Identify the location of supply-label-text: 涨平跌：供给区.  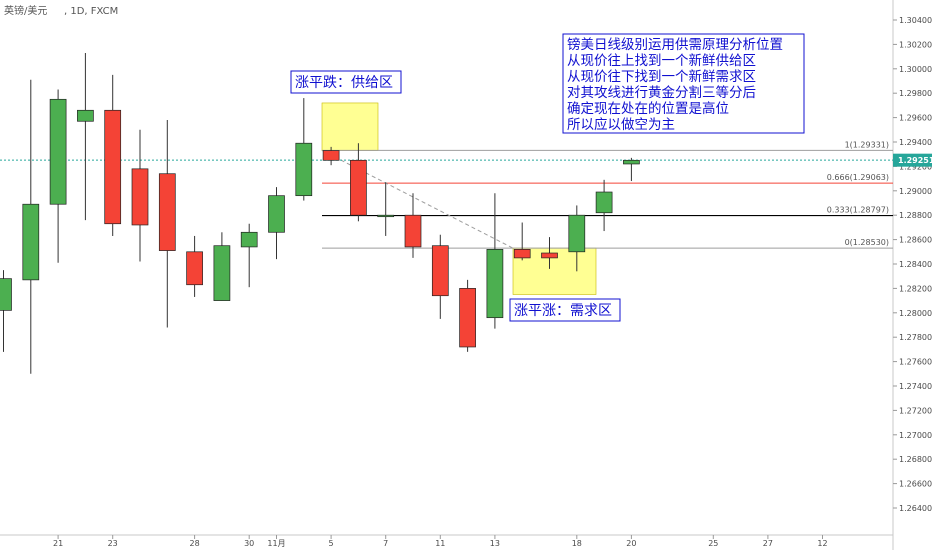
(344, 83).